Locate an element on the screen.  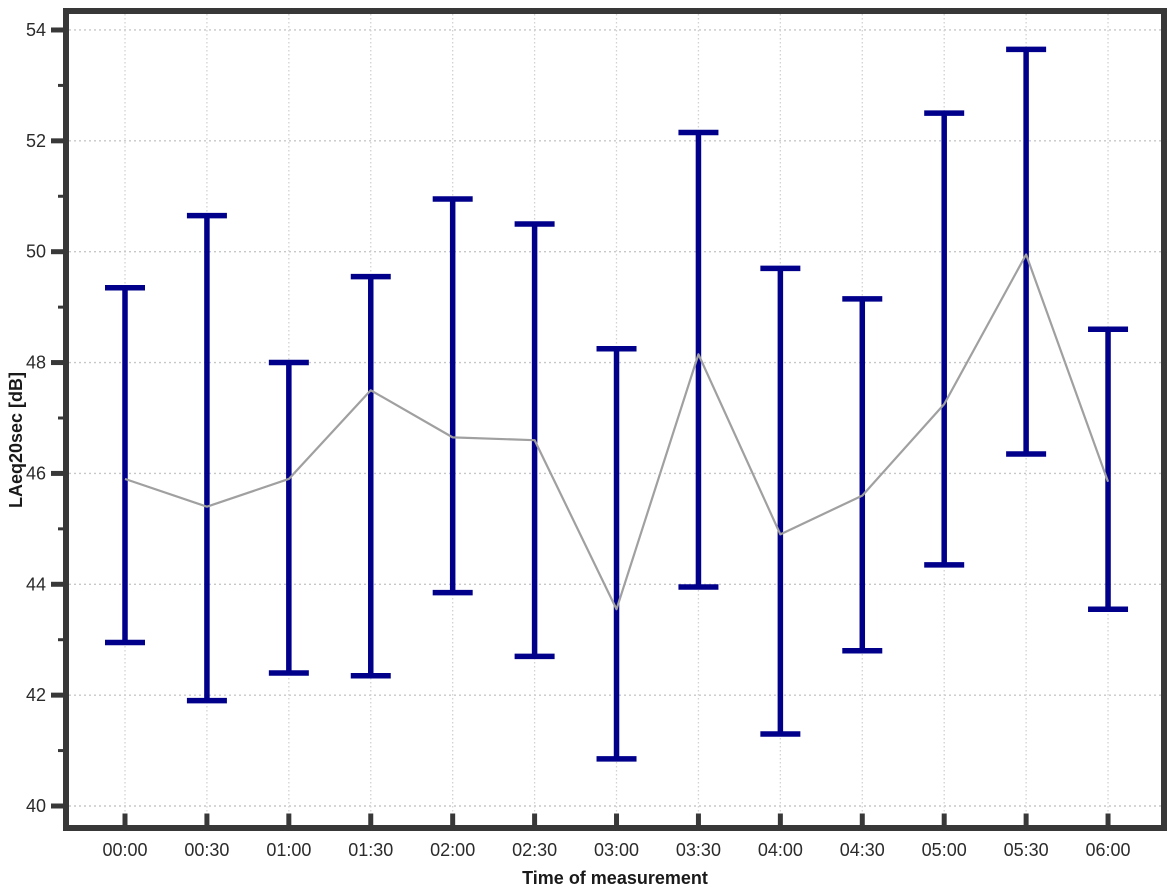
x-tick-label: 04:00 is located at coordinates (780, 850).